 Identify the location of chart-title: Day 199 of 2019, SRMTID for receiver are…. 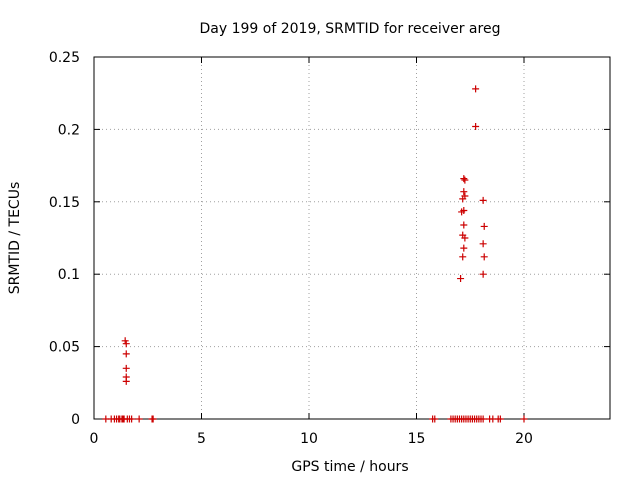
(350, 29).